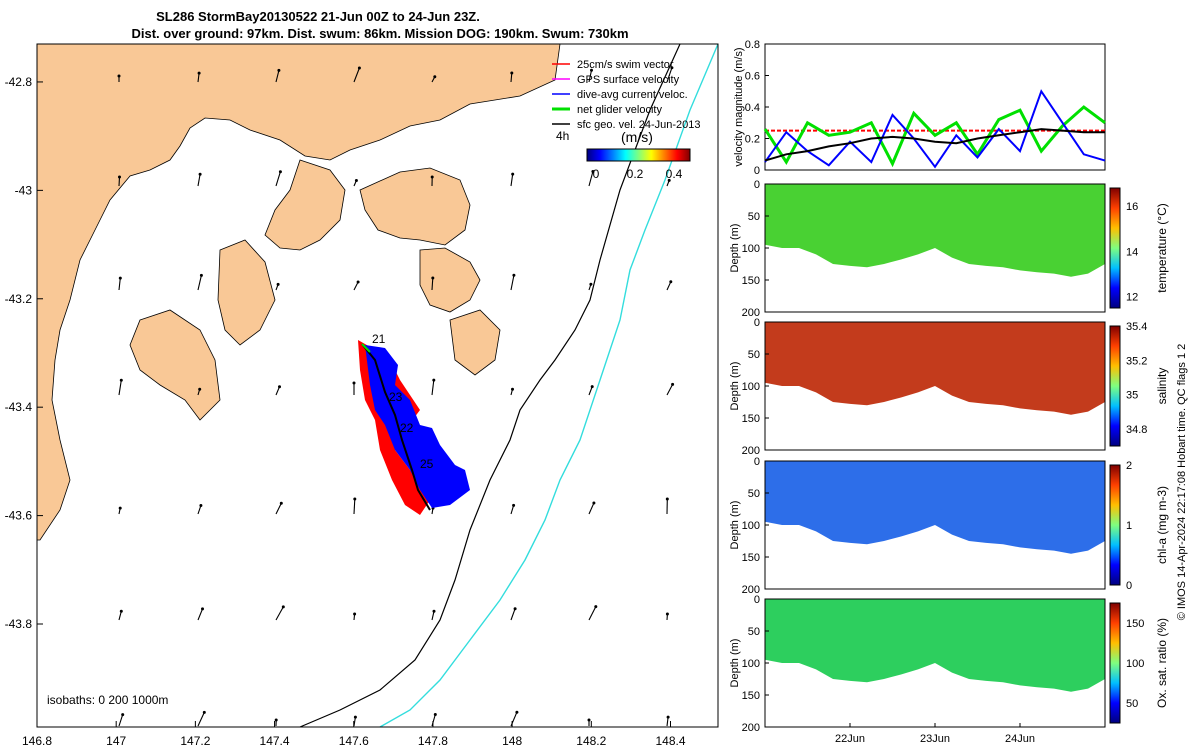 The image size is (1200, 750). I want to click on section-y-ticklabel: 100, so click(751, 249).